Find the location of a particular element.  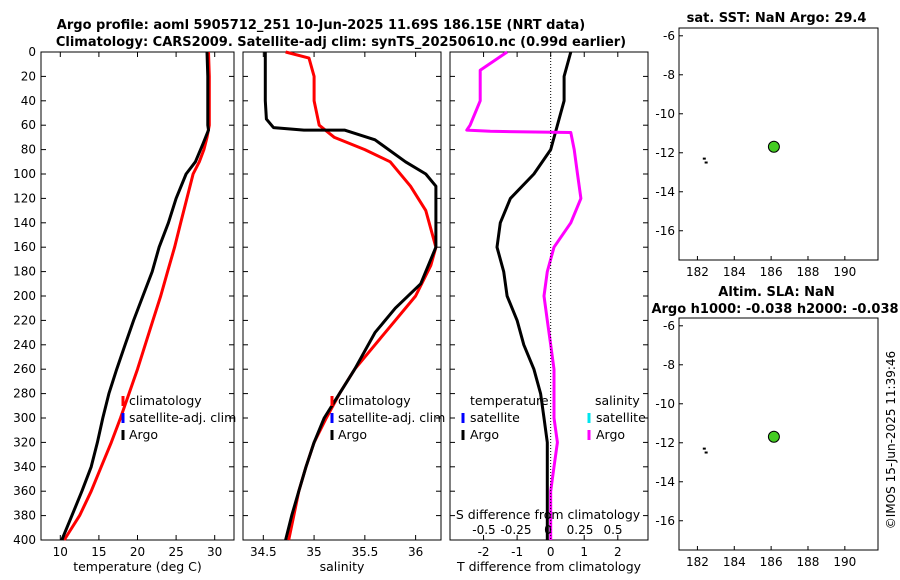

depth-tick-label: 80 is located at coordinates (28, 150).